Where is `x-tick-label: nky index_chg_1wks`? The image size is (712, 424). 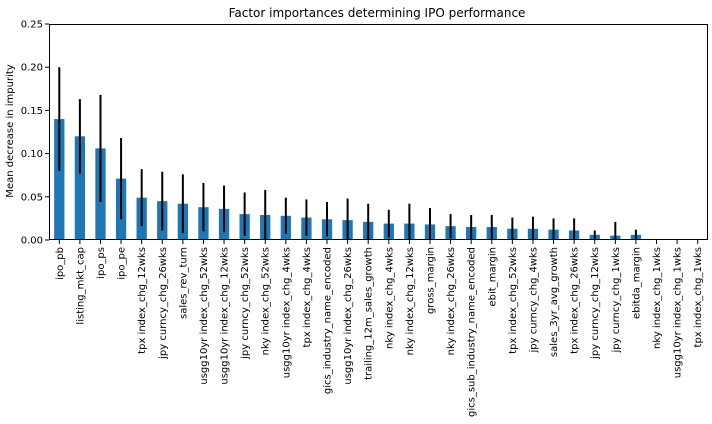 x-tick-label: nky index_chg_1wks is located at coordinates (657, 298).